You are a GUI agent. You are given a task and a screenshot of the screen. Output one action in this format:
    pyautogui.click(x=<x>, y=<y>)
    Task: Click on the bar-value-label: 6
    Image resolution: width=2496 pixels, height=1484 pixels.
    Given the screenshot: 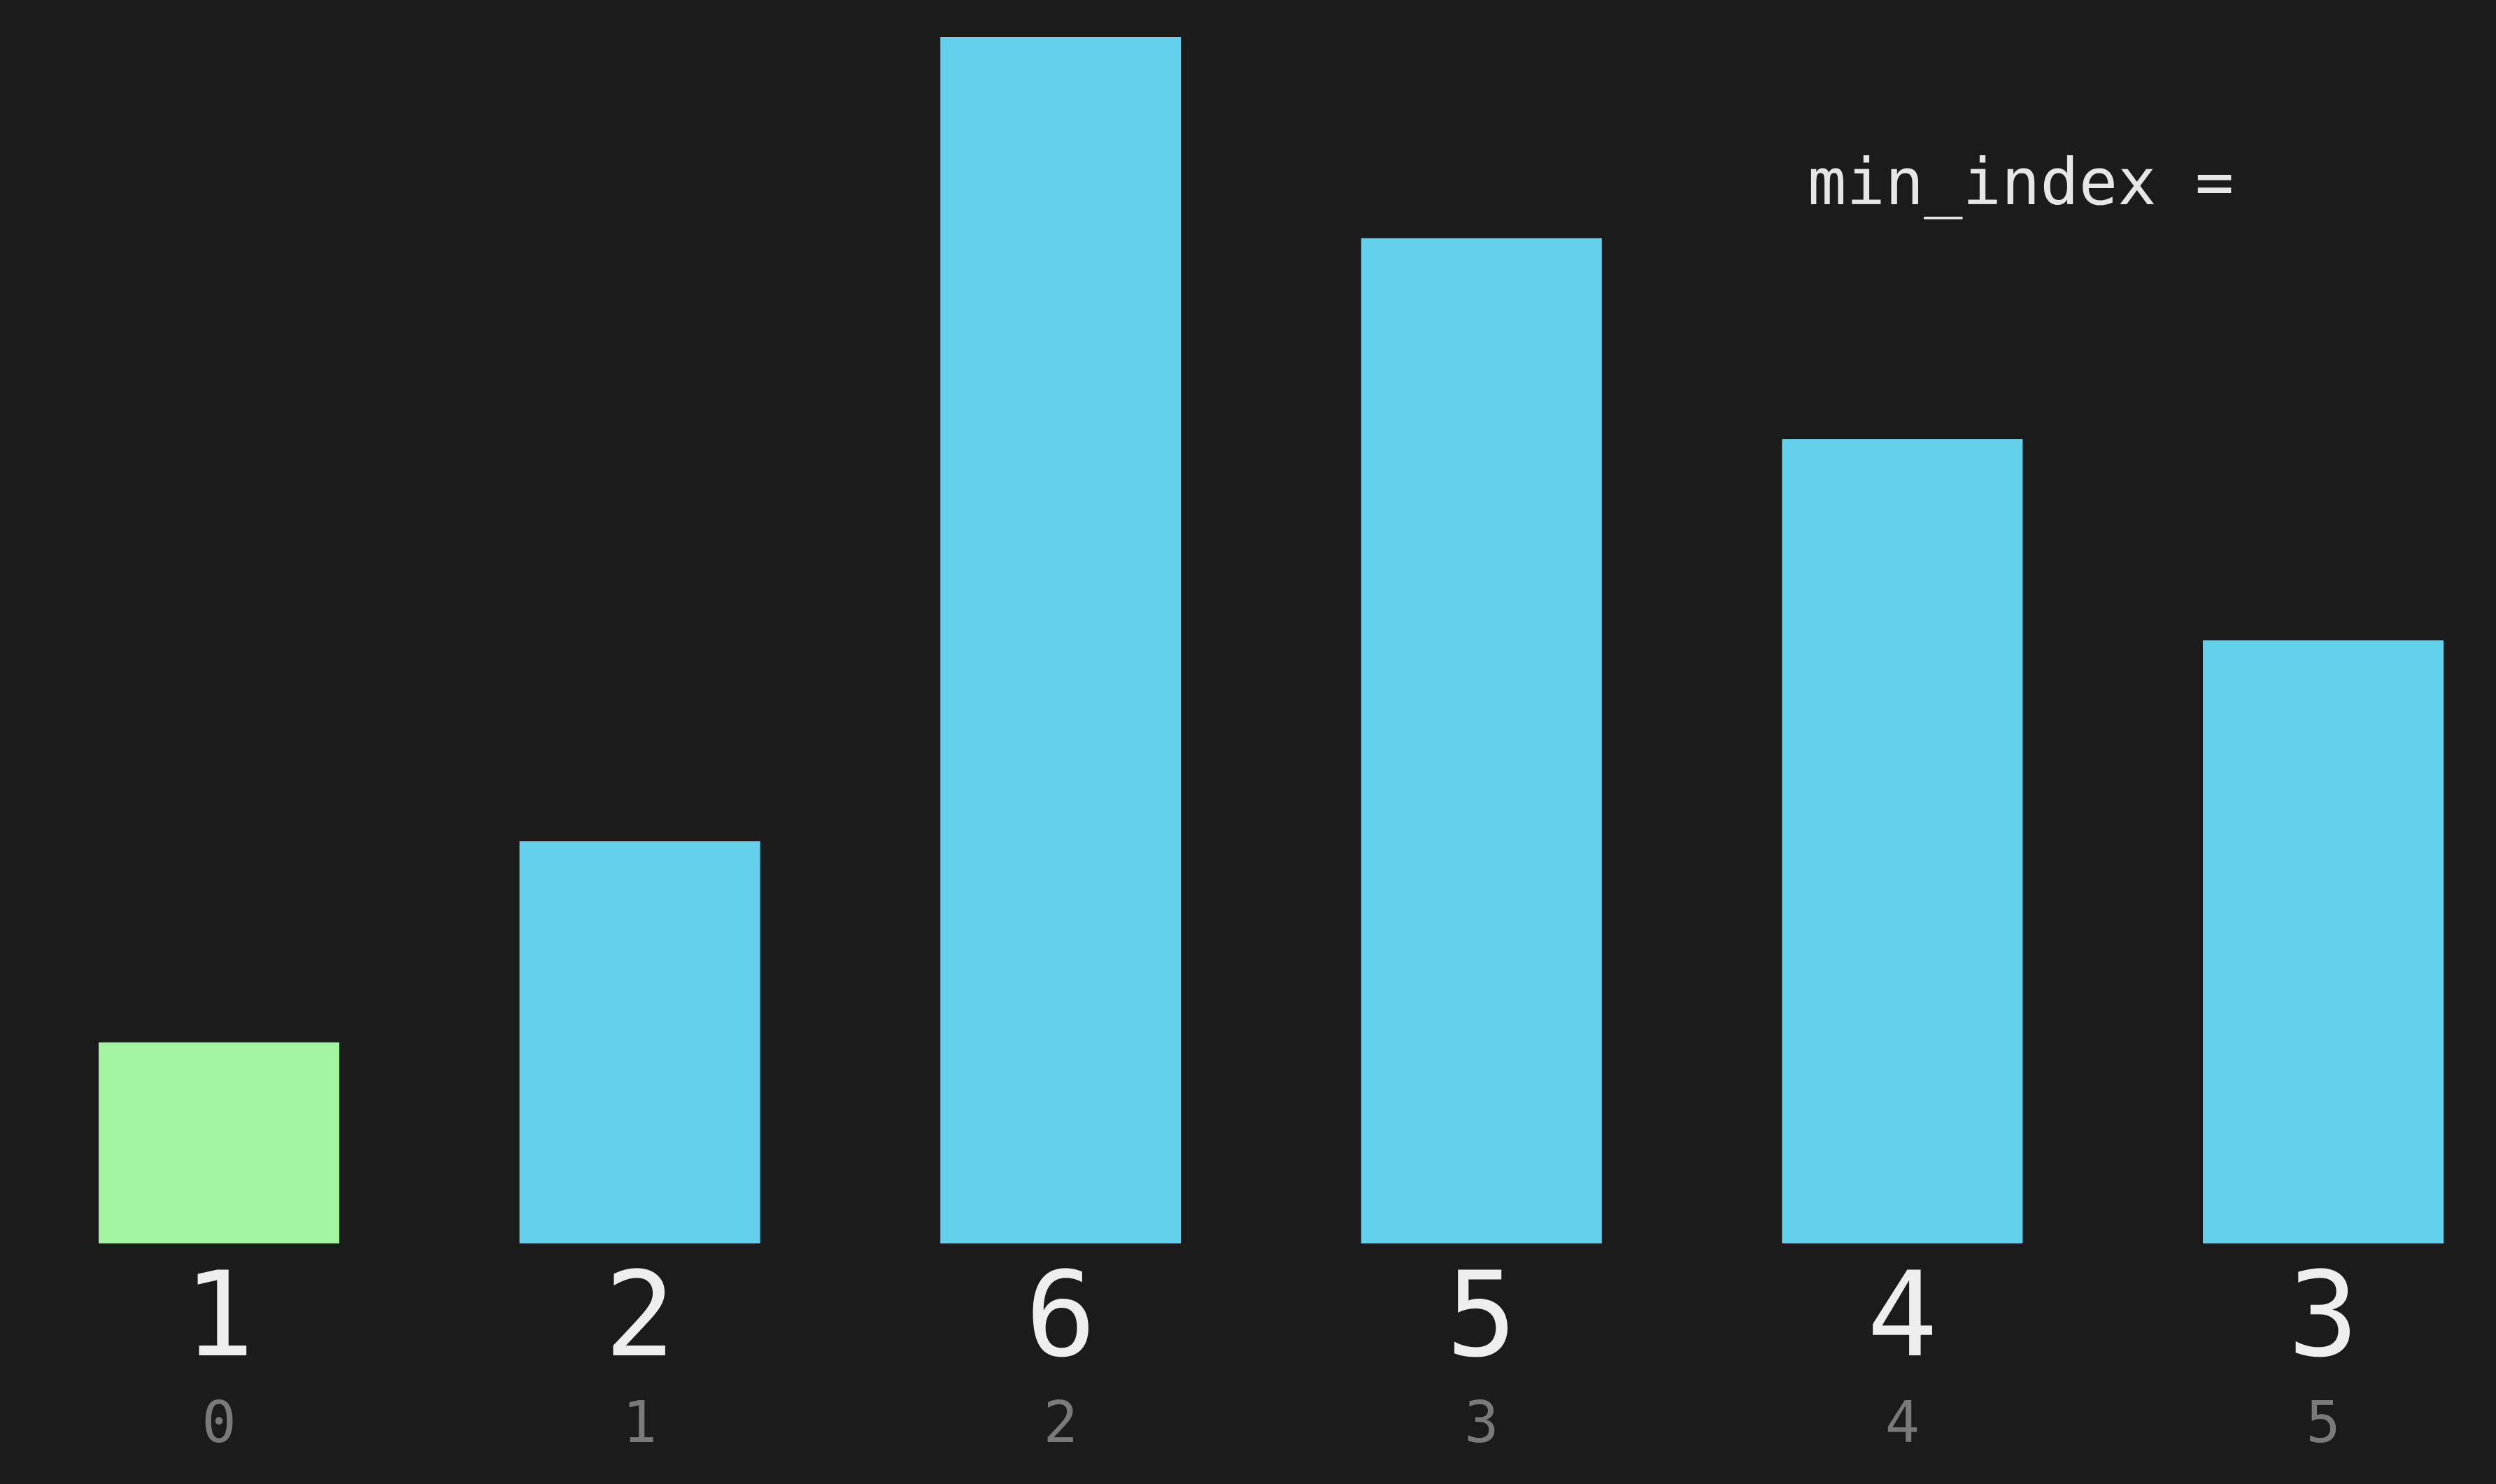 What is the action you would take?
    pyautogui.click(x=1061, y=1314)
    